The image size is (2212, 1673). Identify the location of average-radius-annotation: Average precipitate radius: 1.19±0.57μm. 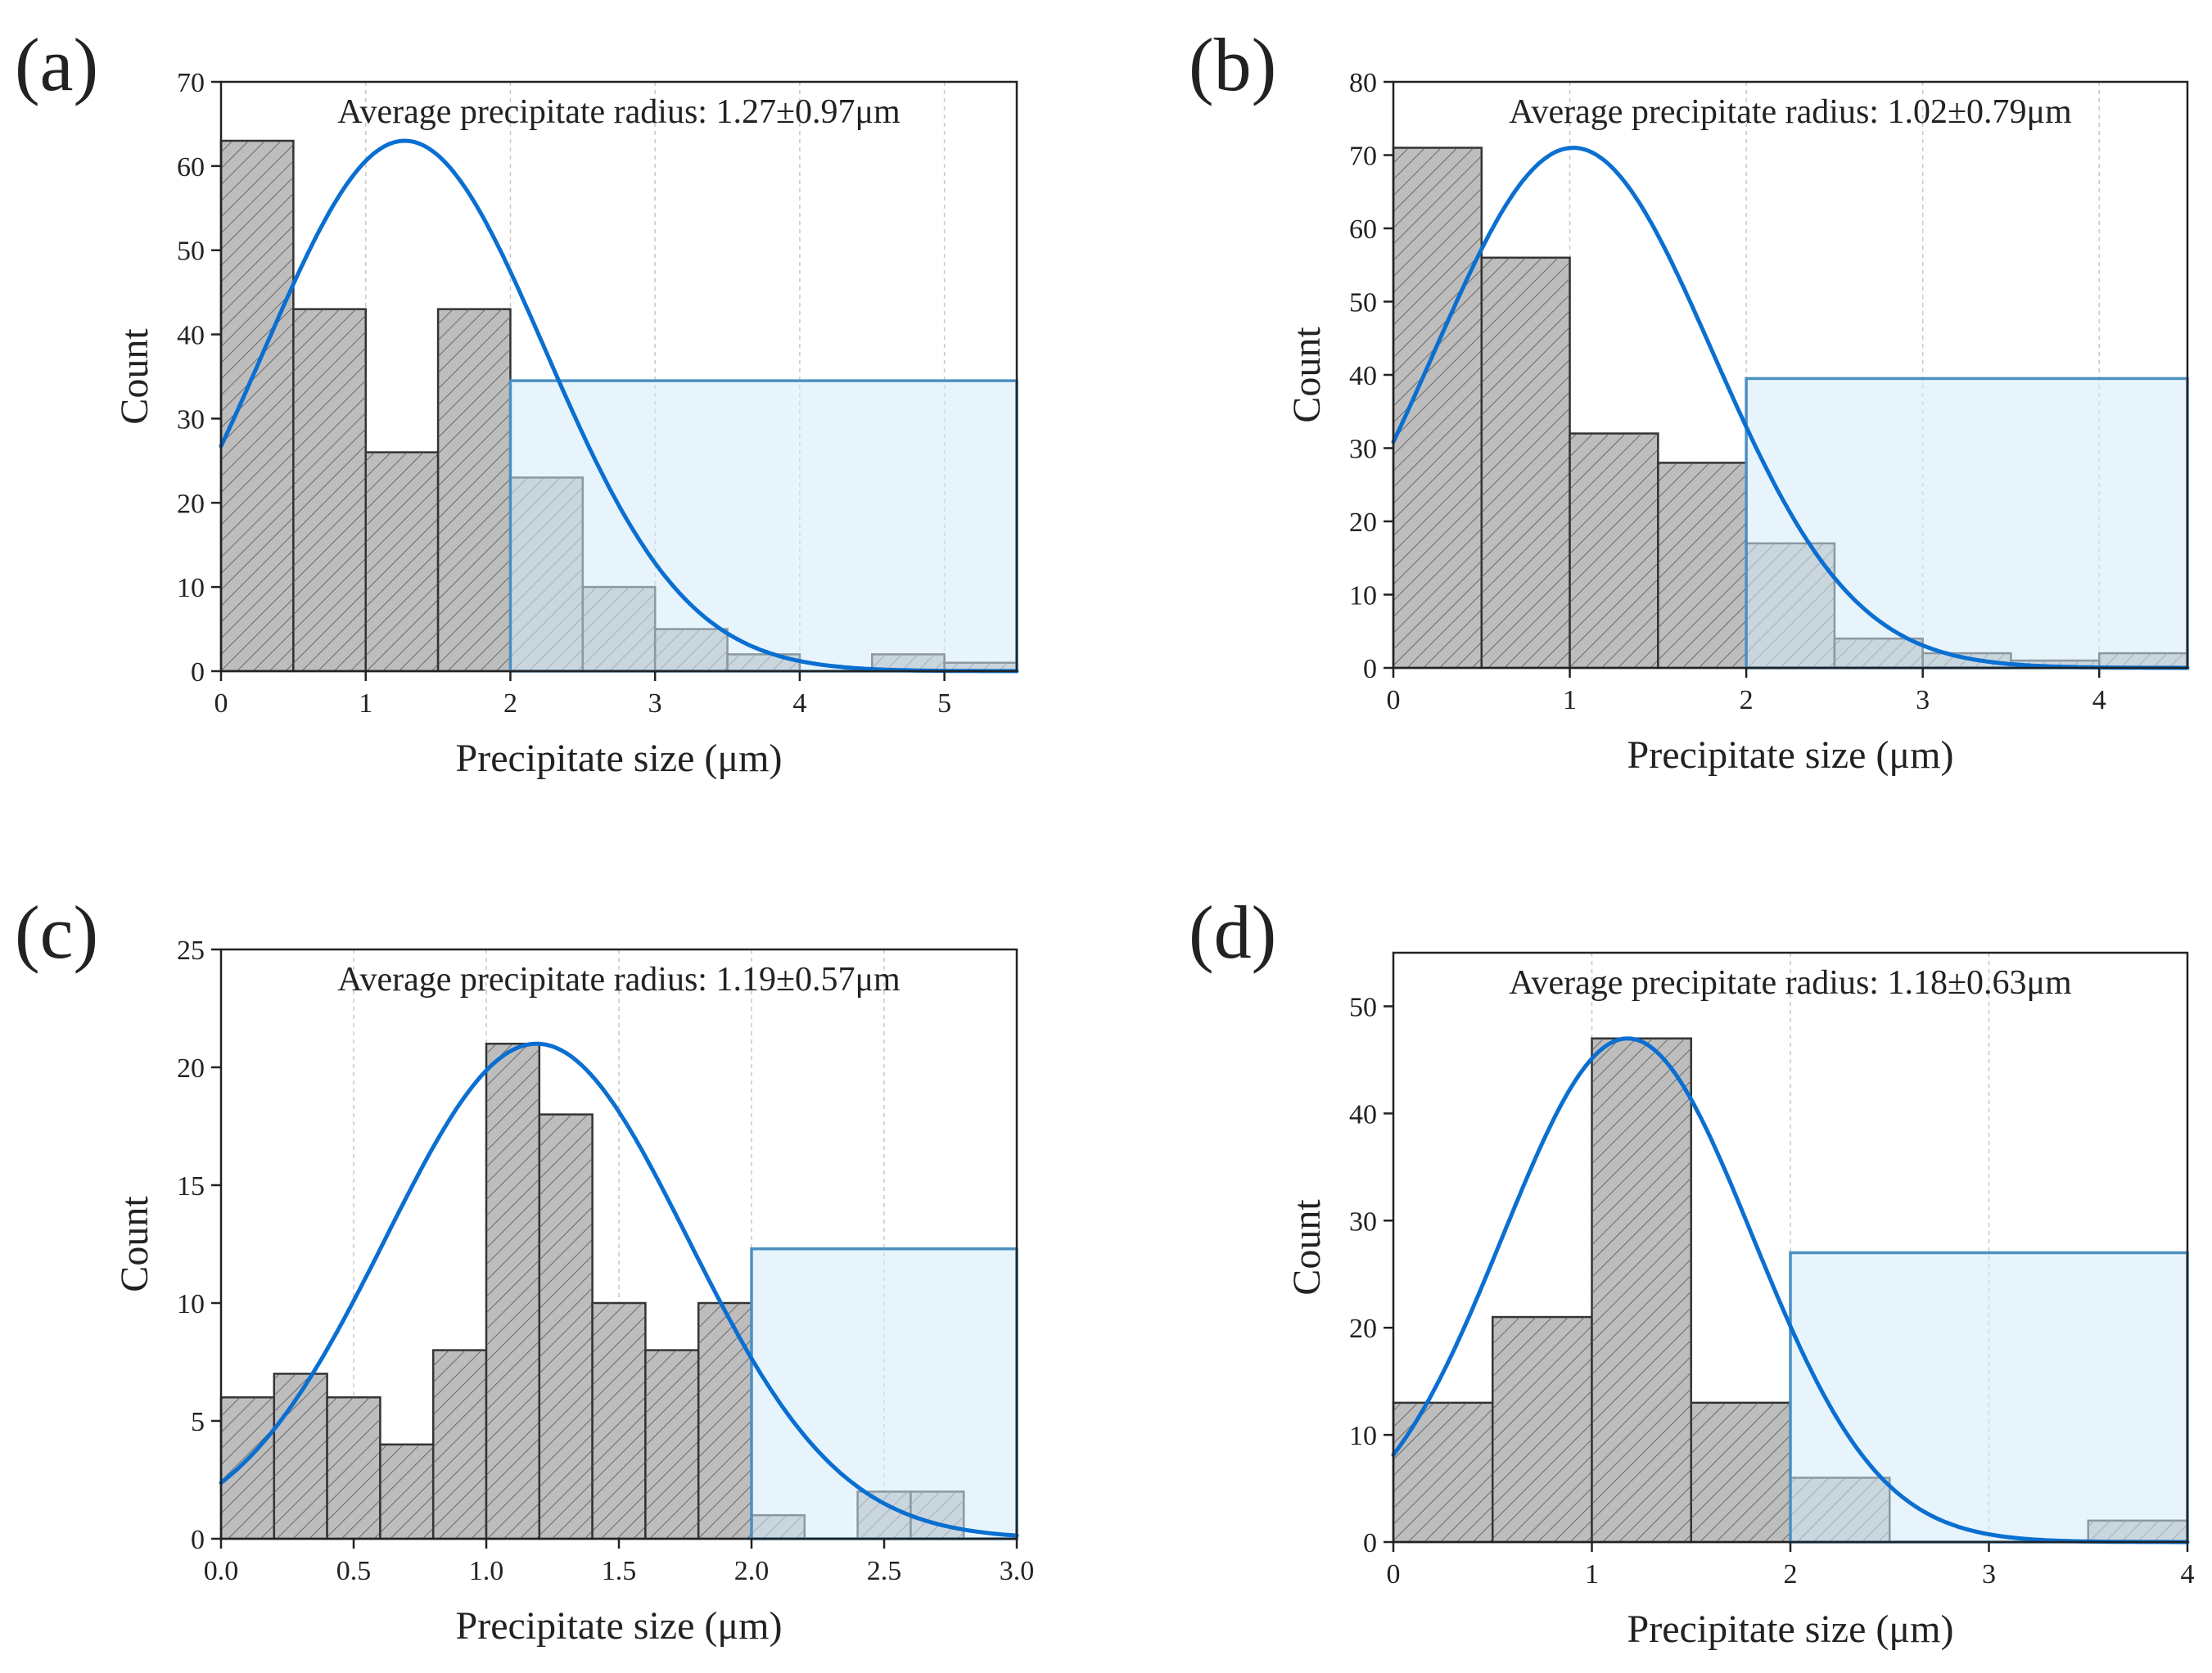
(619, 980).